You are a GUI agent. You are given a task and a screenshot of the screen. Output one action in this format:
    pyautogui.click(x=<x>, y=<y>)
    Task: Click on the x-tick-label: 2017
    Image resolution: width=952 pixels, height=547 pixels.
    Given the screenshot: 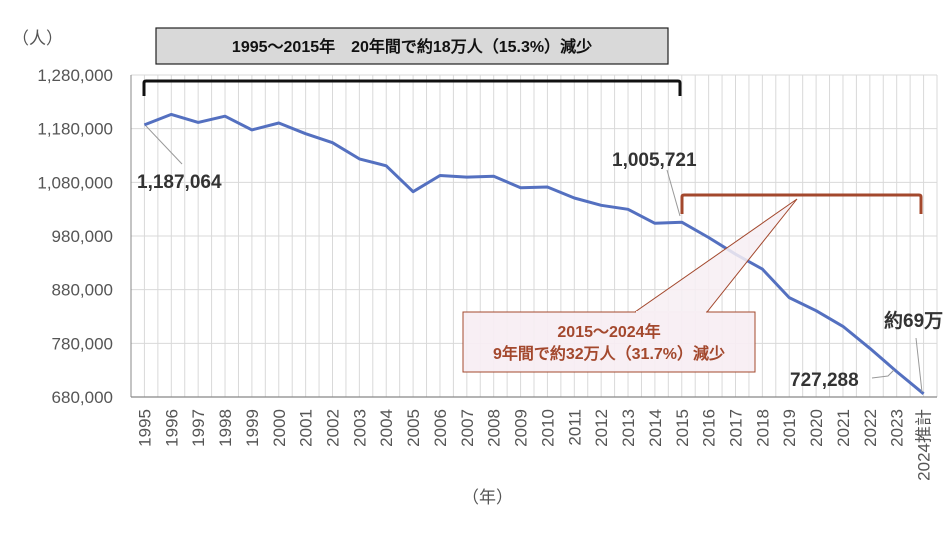 What is the action you would take?
    pyautogui.click(x=736, y=428)
    